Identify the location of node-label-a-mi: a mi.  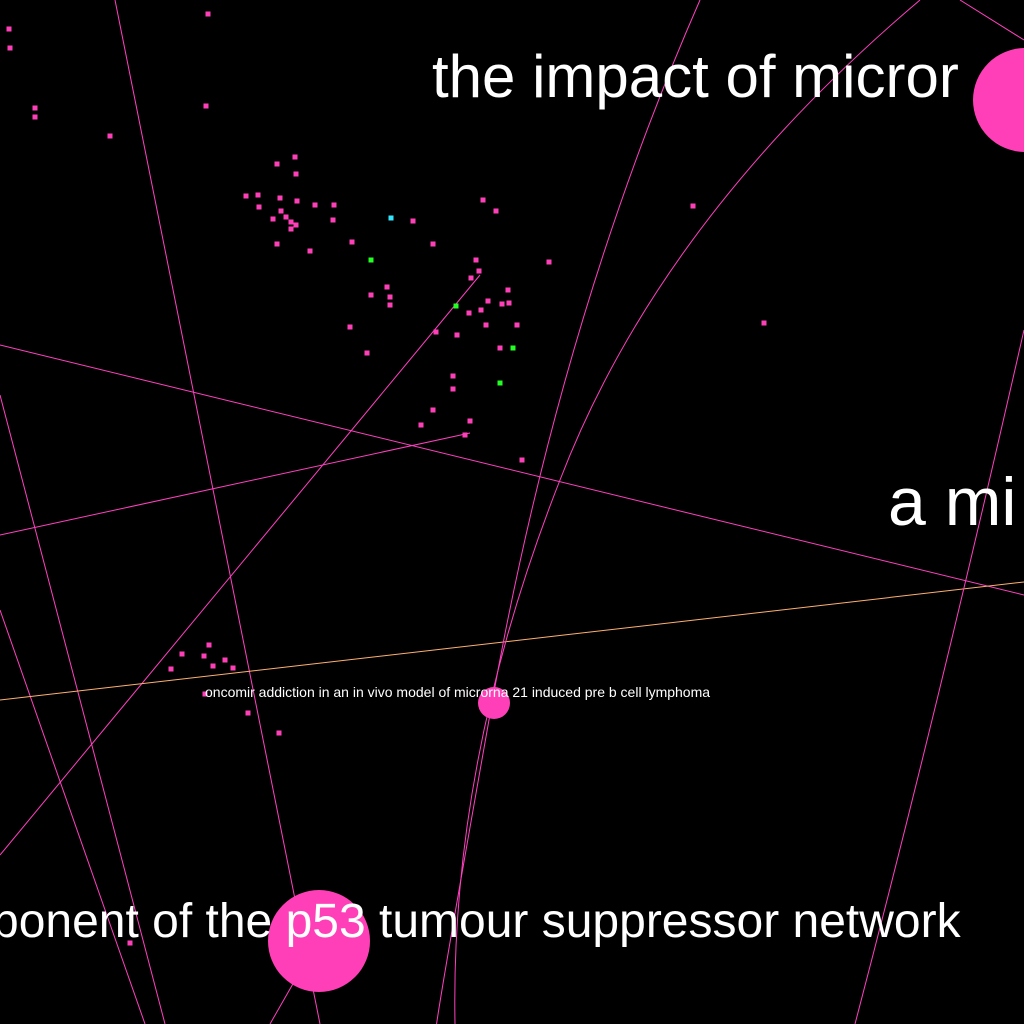
(952, 502).